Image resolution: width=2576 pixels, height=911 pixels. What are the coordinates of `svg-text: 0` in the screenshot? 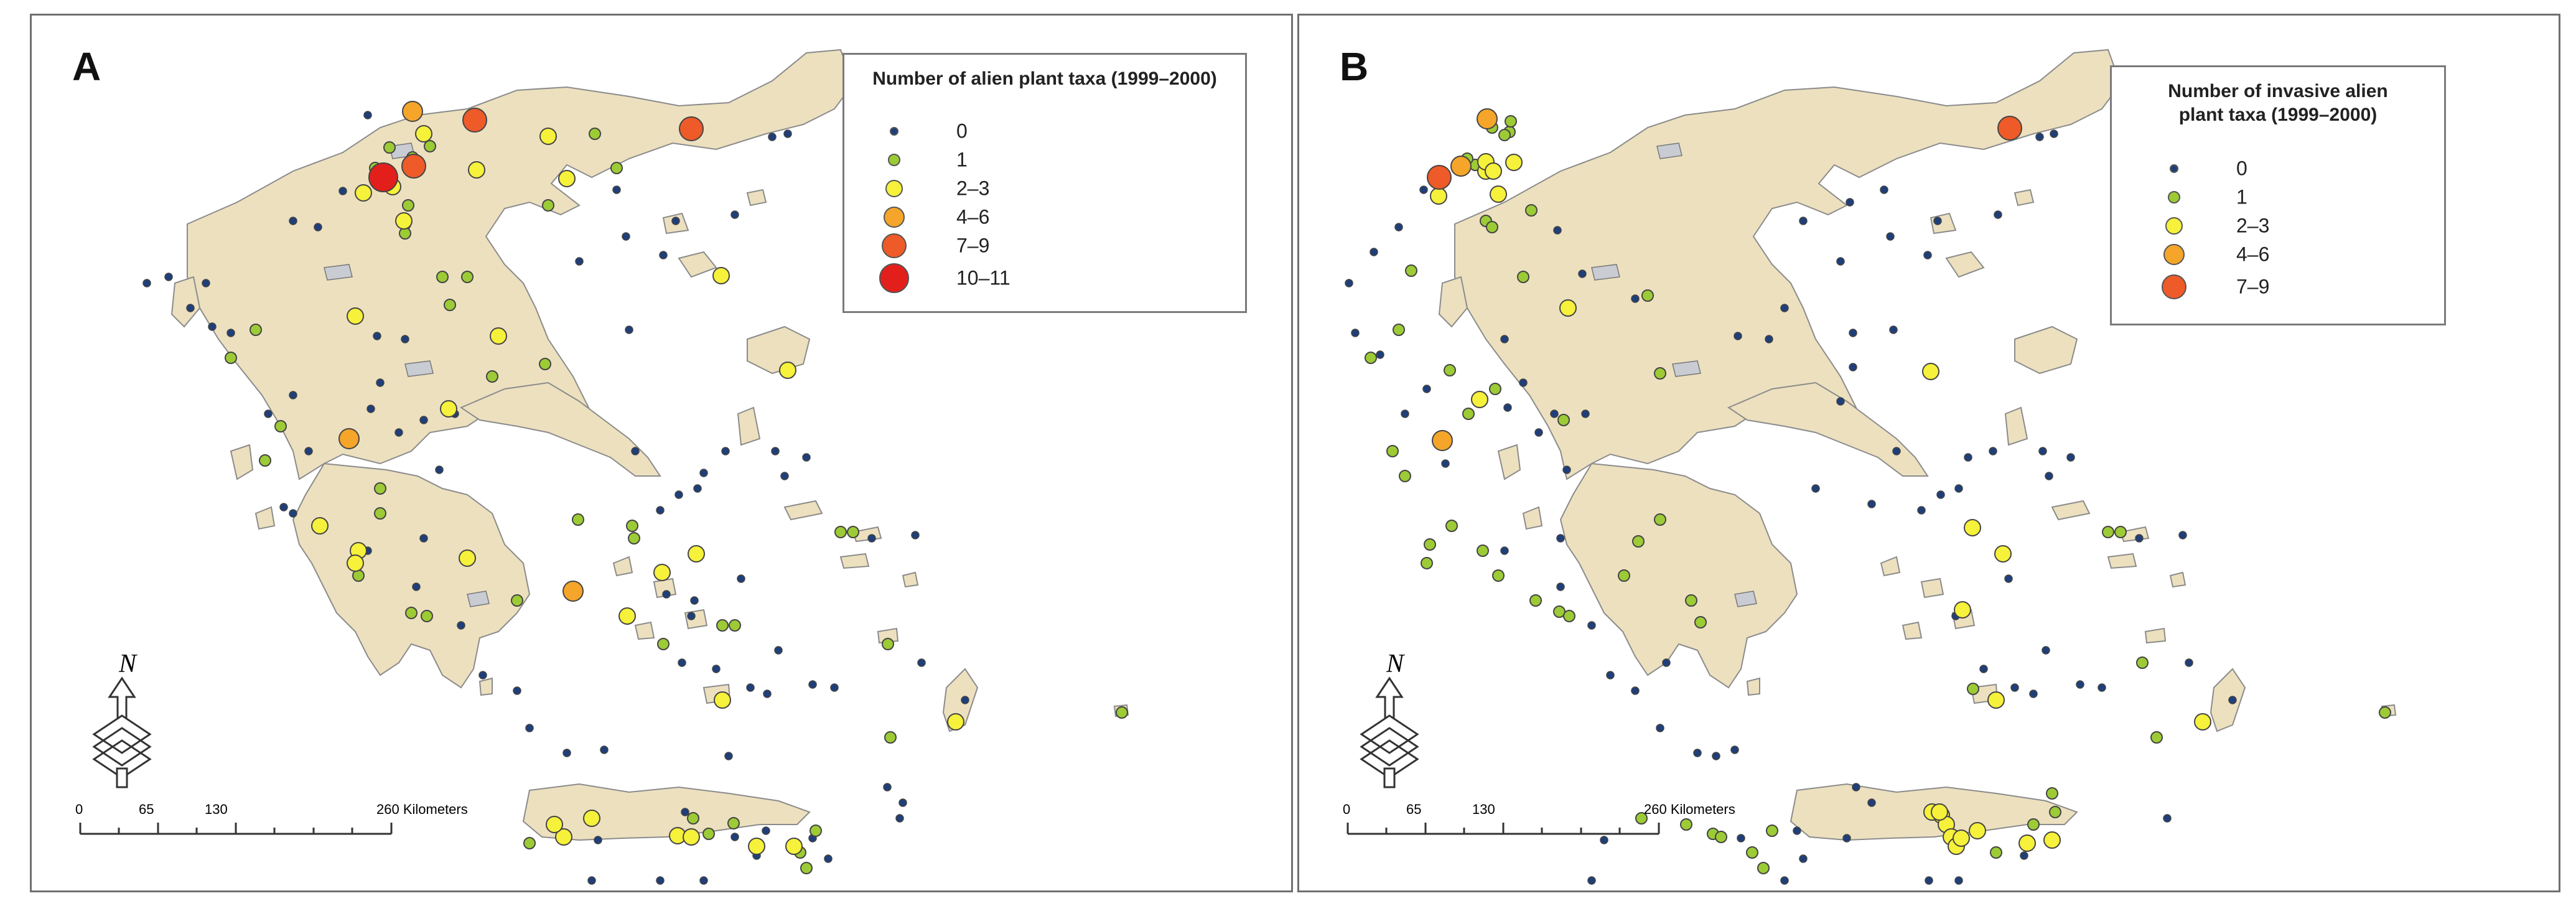 It's located at (79, 809).